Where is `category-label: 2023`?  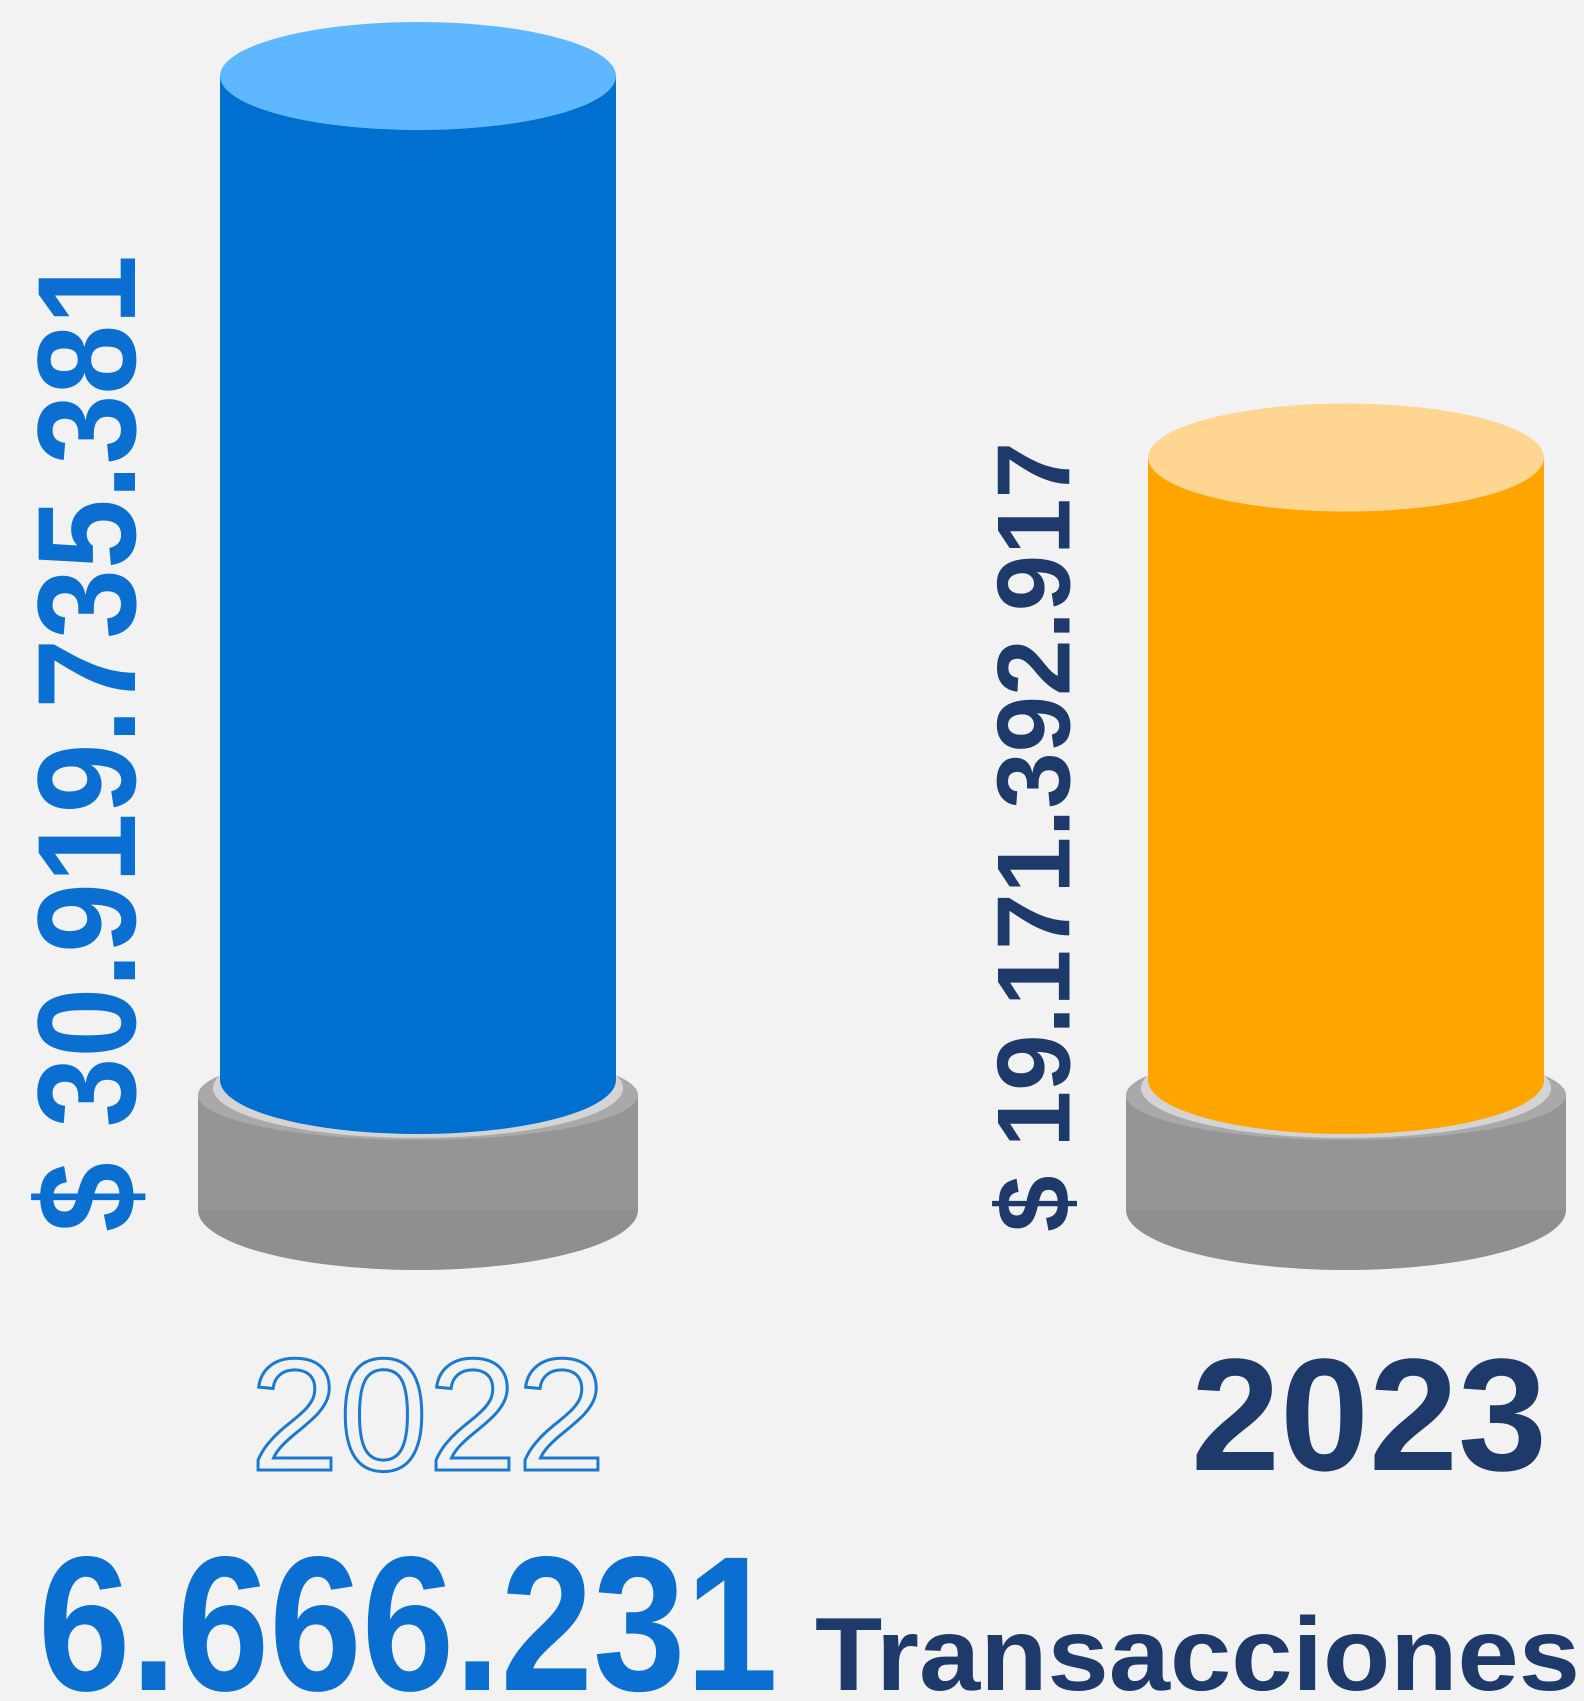 category-label: 2023 is located at coordinates (1369, 1414).